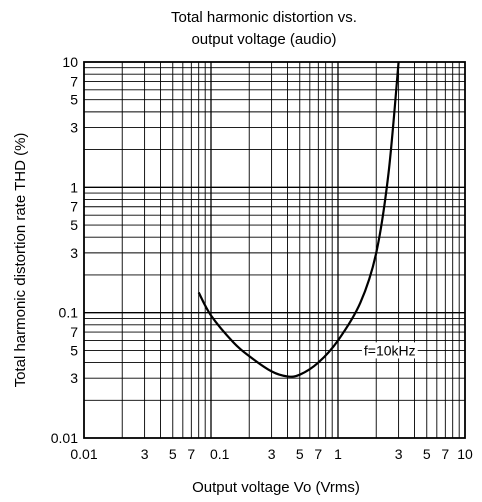 The image size is (482, 502). What do you see at coordinates (70, 62) in the screenshot?
I see `y-tick-label: 10` at bounding box center [70, 62].